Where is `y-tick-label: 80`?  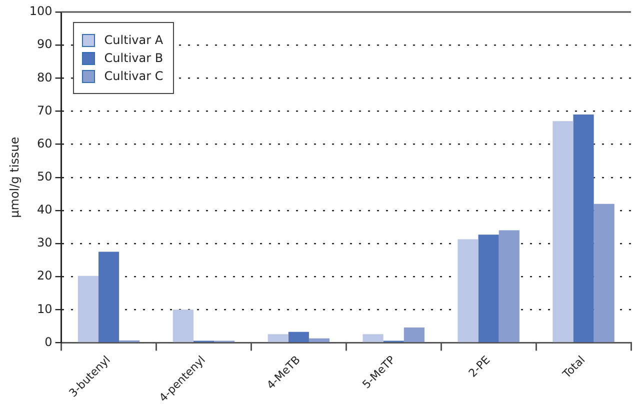
y-tick-label: 80 is located at coordinates (44, 77).